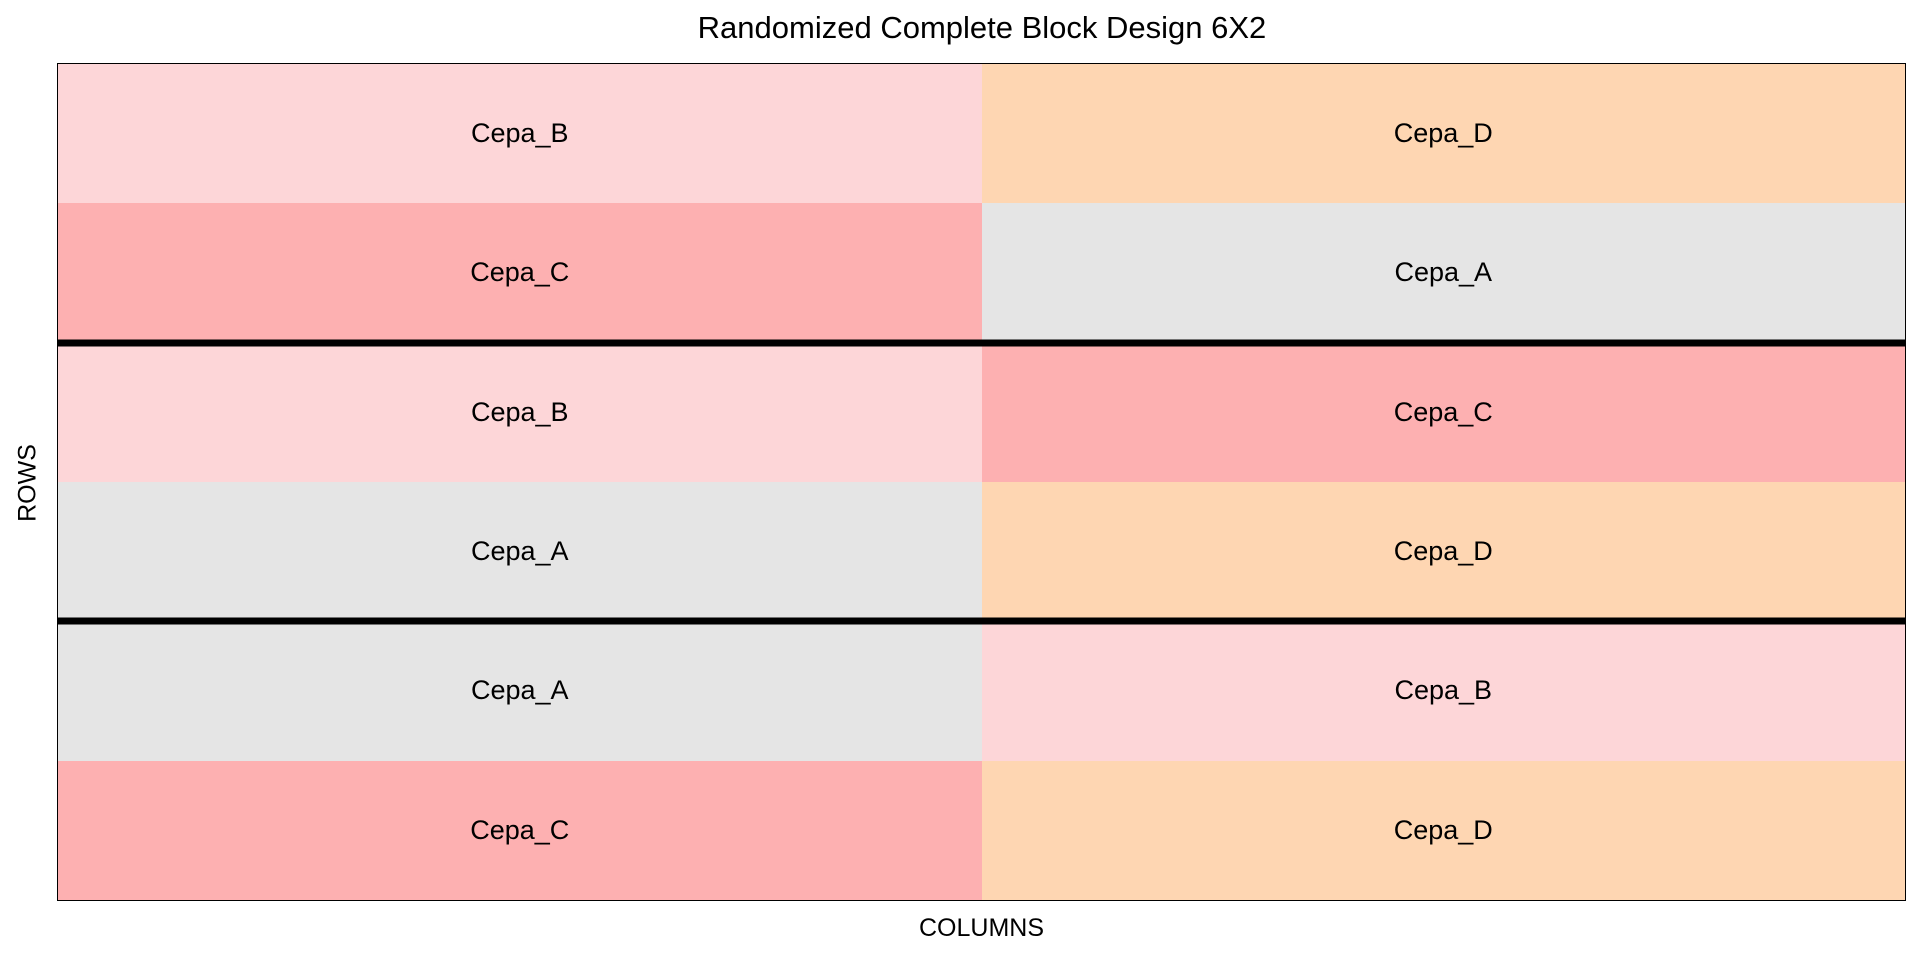 The image size is (1920, 960). Describe the element at coordinates (981, 928) in the screenshot. I see `x-axis-label: COLUMNS` at that location.